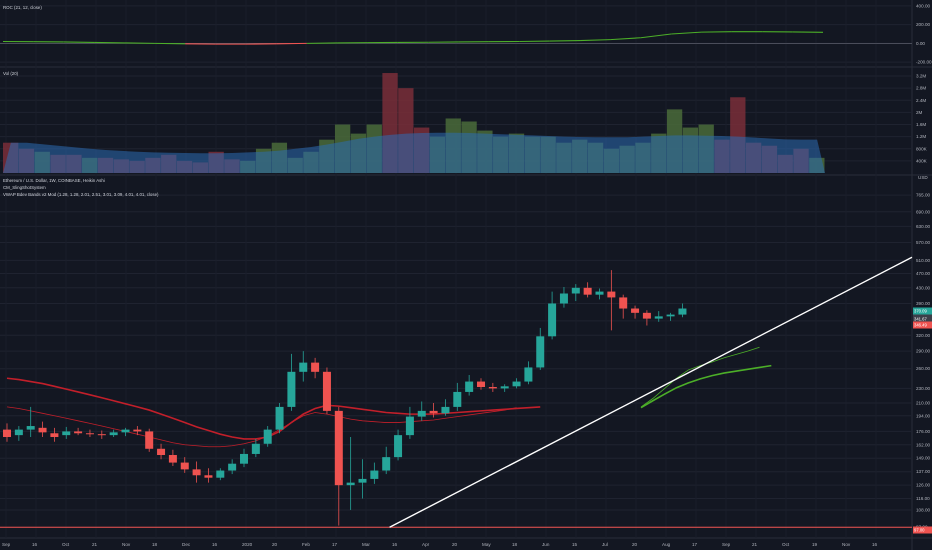 The image size is (932, 550). I want to click on roc-axis-label: 0.00, so click(920, 43).